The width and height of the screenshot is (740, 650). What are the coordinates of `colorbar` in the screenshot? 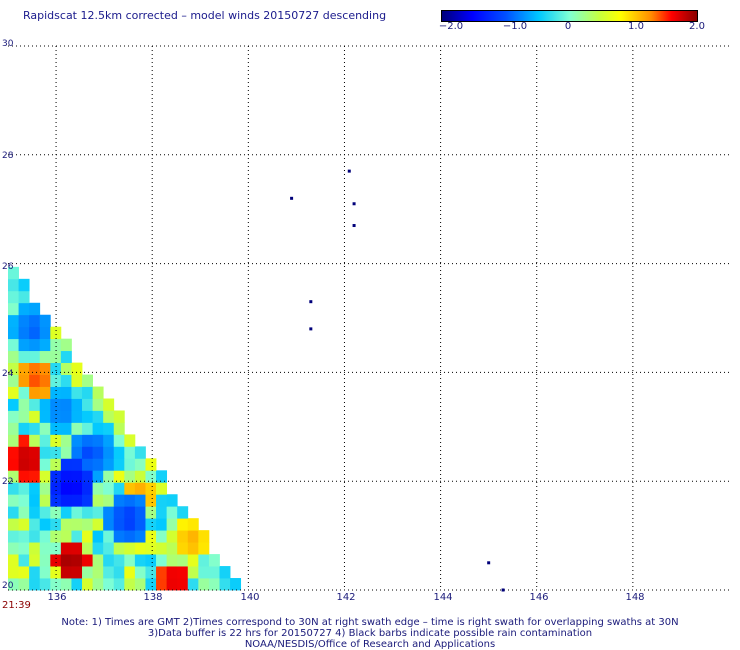 It's located at (569, 16).